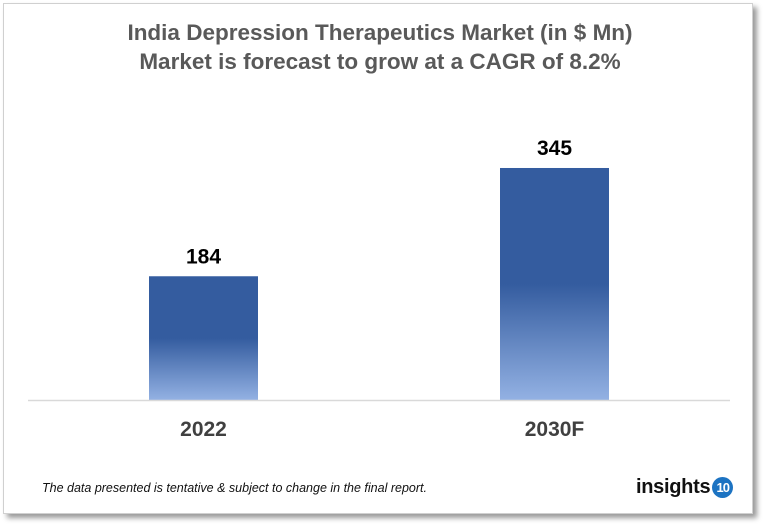 The image size is (766, 525). I want to click on logo-text: insights, so click(673, 487).